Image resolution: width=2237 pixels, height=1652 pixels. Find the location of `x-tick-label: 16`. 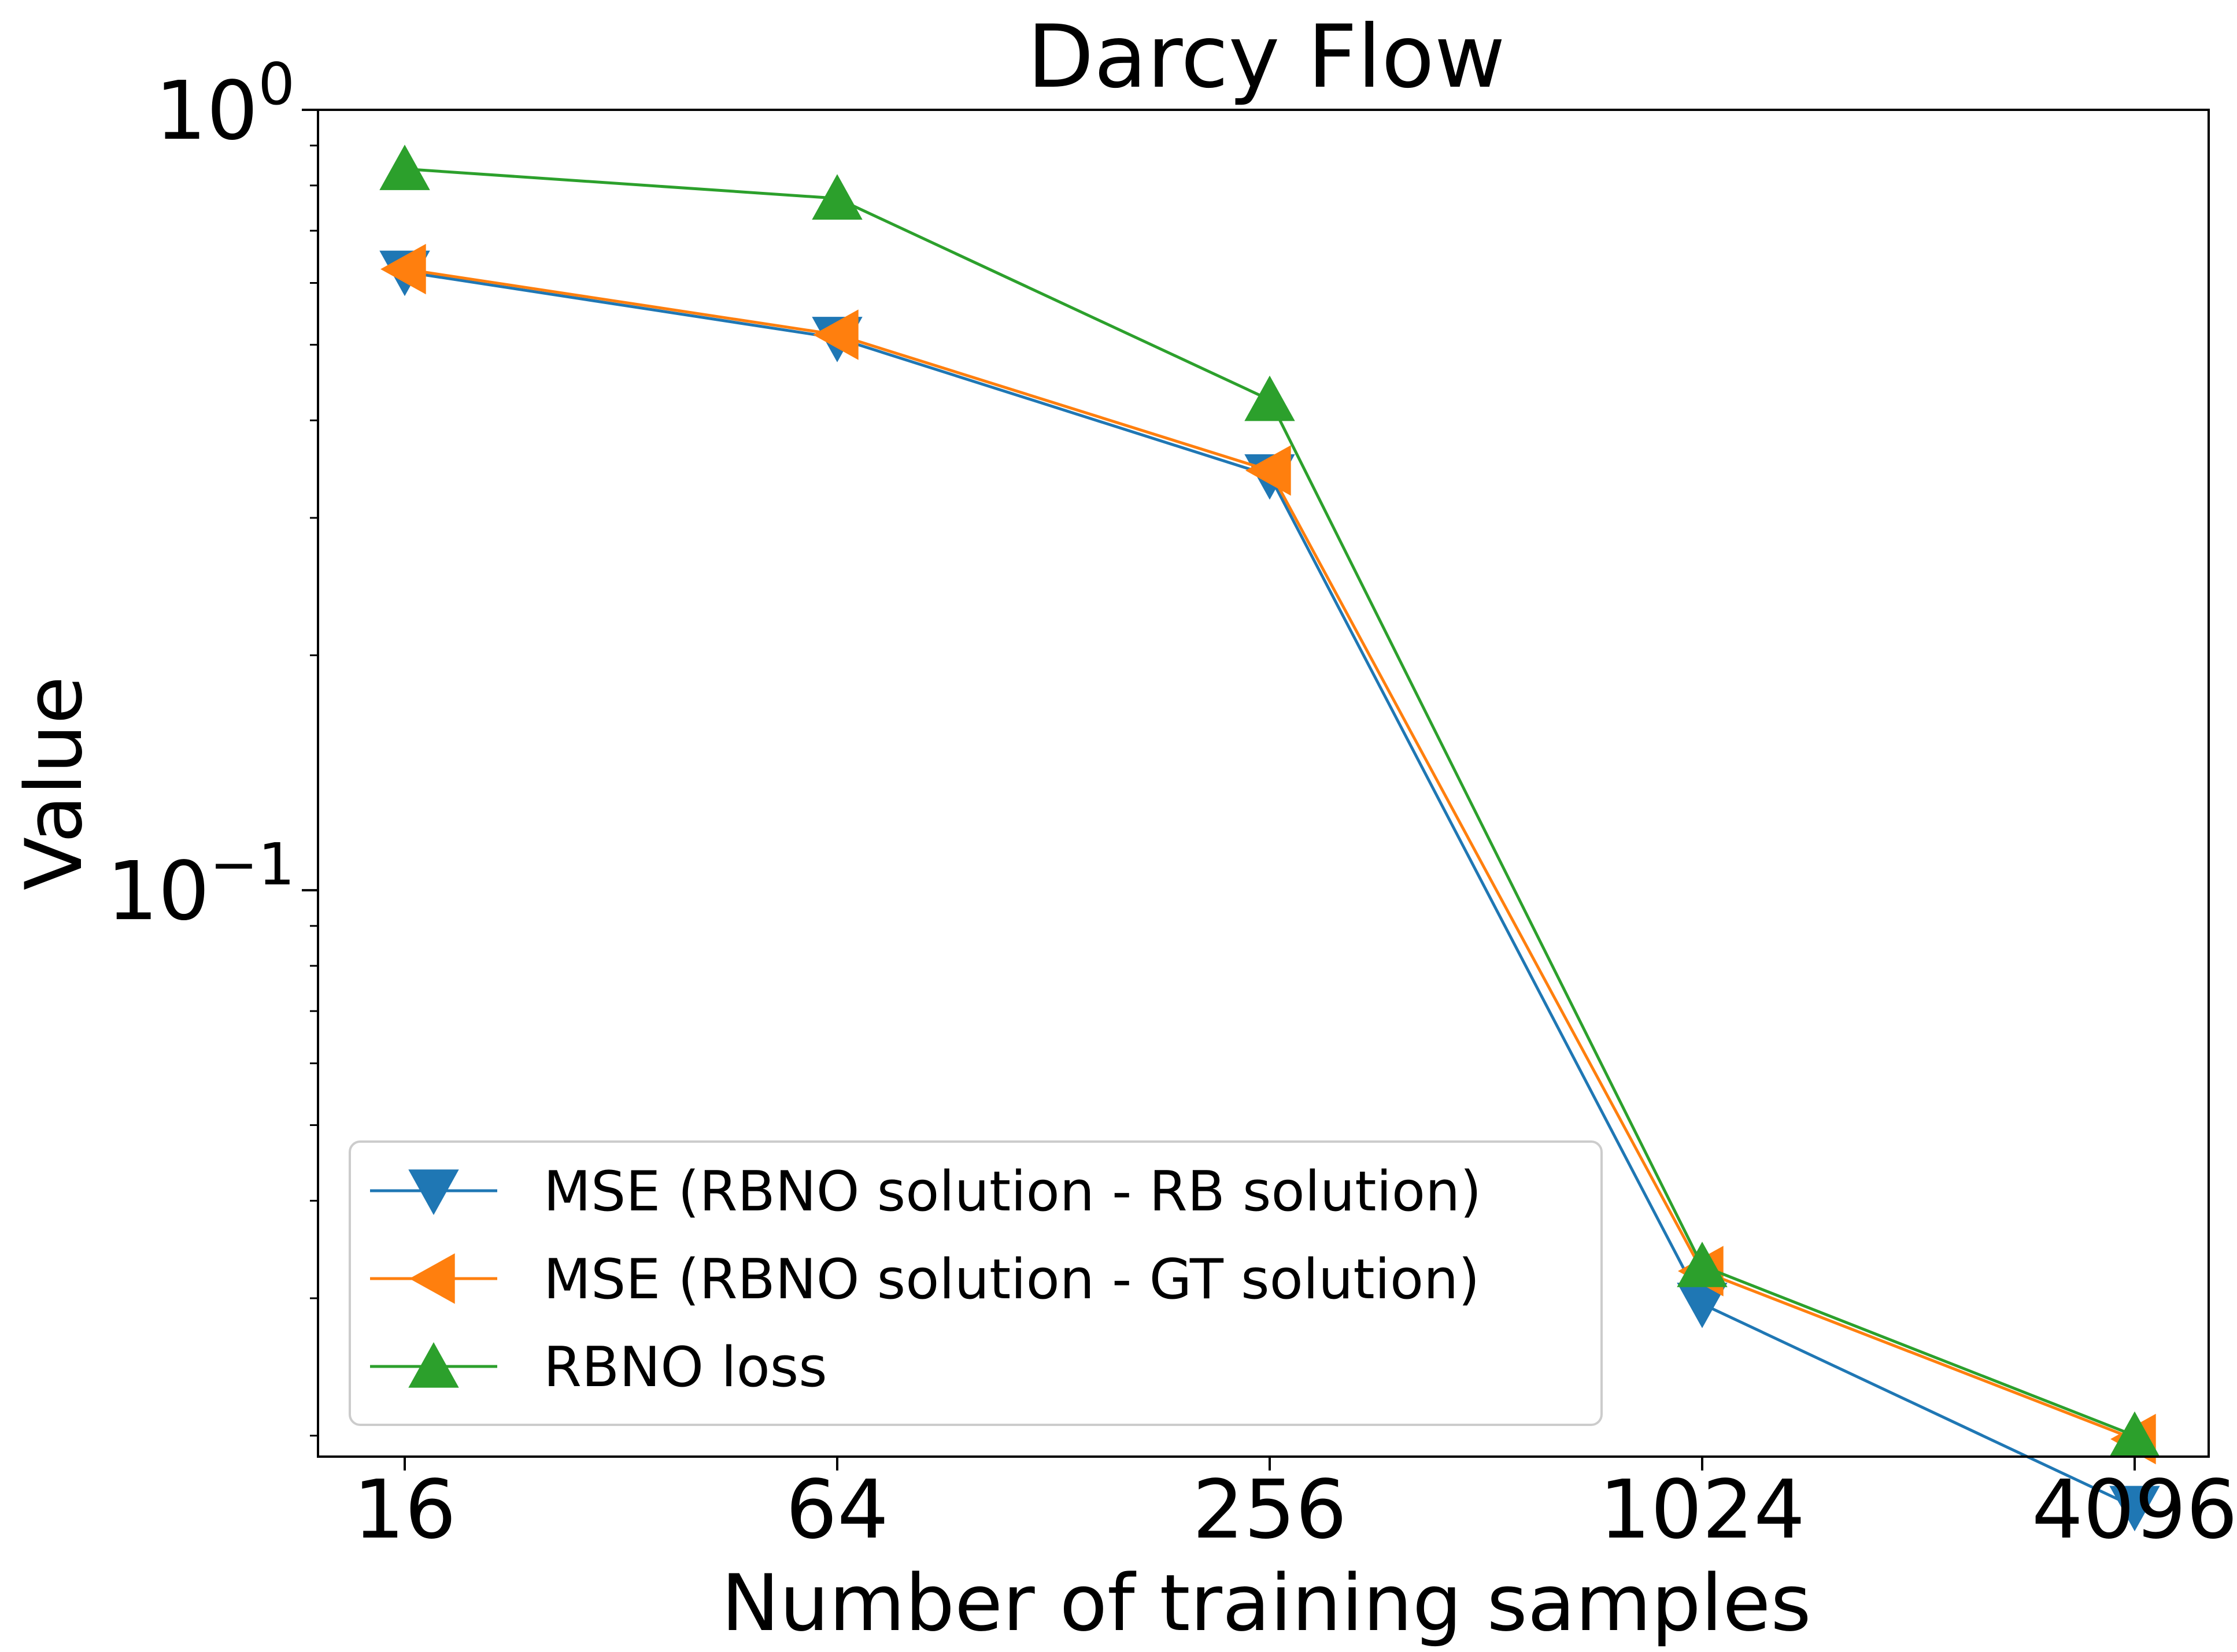

x-tick-label: 16 is located at coordinates (404, 1510).